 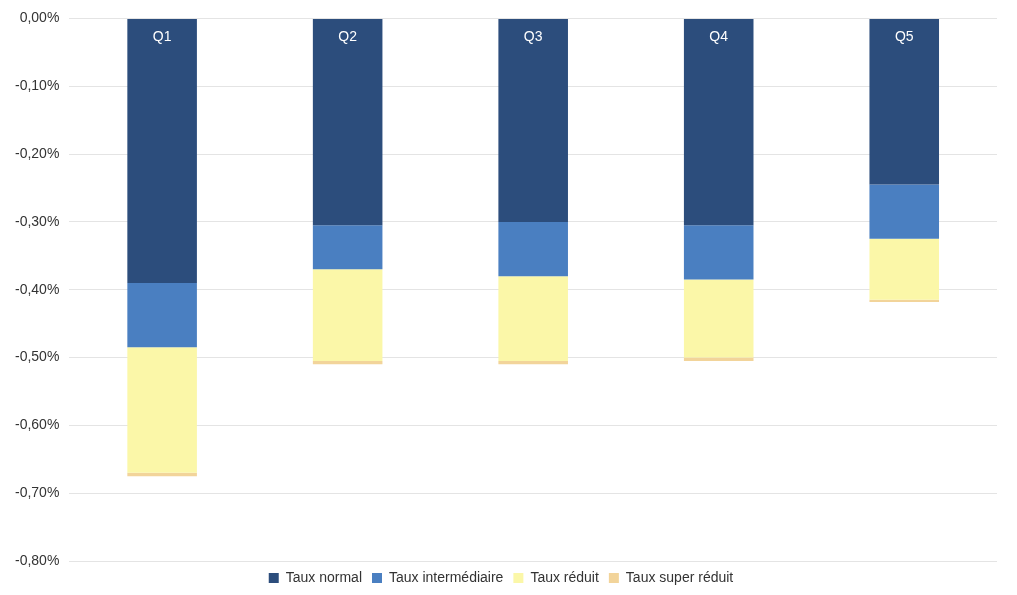 What do you see at coordinates (37, 288) in the screenshot?
I see `y-tick-label: -0,40%` at bounding box center [37, 288].